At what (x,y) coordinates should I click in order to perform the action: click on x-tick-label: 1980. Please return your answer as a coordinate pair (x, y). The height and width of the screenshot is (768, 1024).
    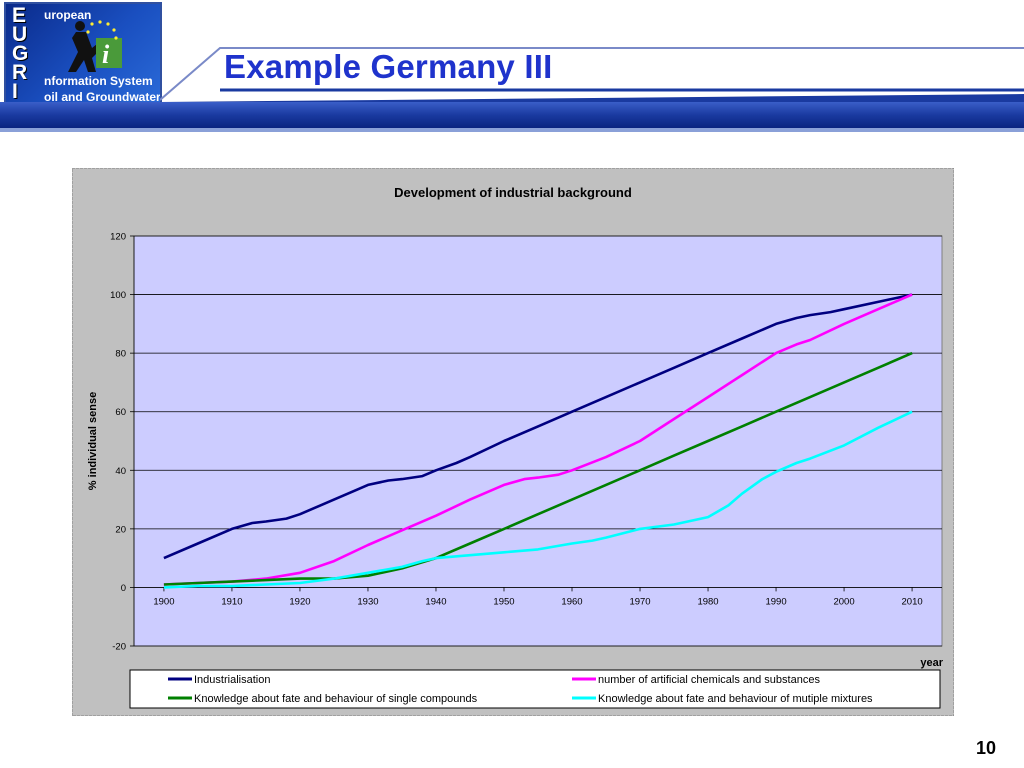
    Looking at the image, I should click on (707, 601).